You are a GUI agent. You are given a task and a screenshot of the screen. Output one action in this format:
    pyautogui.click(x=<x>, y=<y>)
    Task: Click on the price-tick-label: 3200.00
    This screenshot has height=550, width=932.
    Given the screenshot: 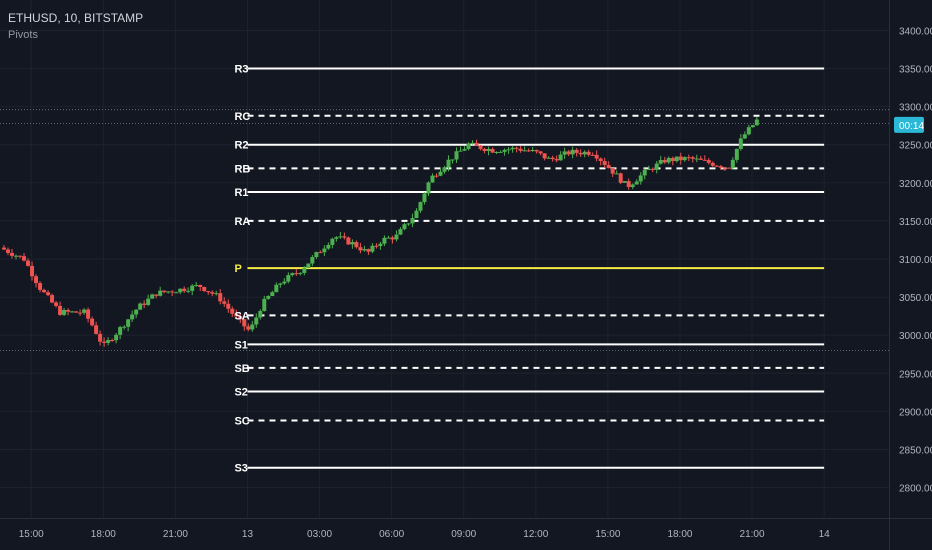 What is the action you would take?
    pyautogui.click(x=915, y=184)
    